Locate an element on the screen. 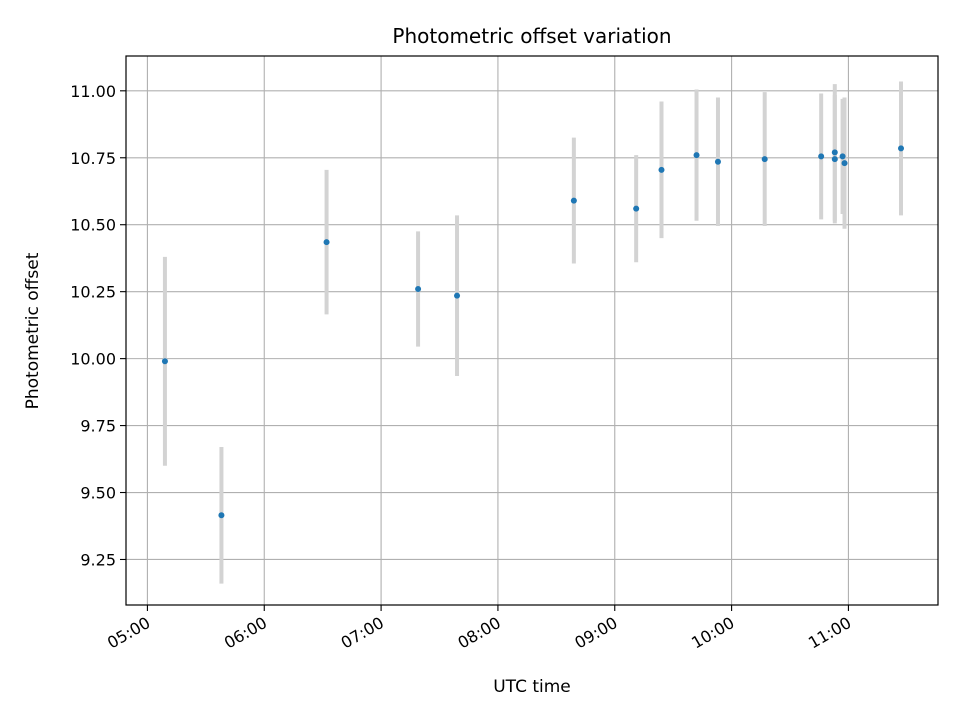 This screenshot has height=720, width=960. y-tick-label: 10.75 is located at coordinates (93, 158).